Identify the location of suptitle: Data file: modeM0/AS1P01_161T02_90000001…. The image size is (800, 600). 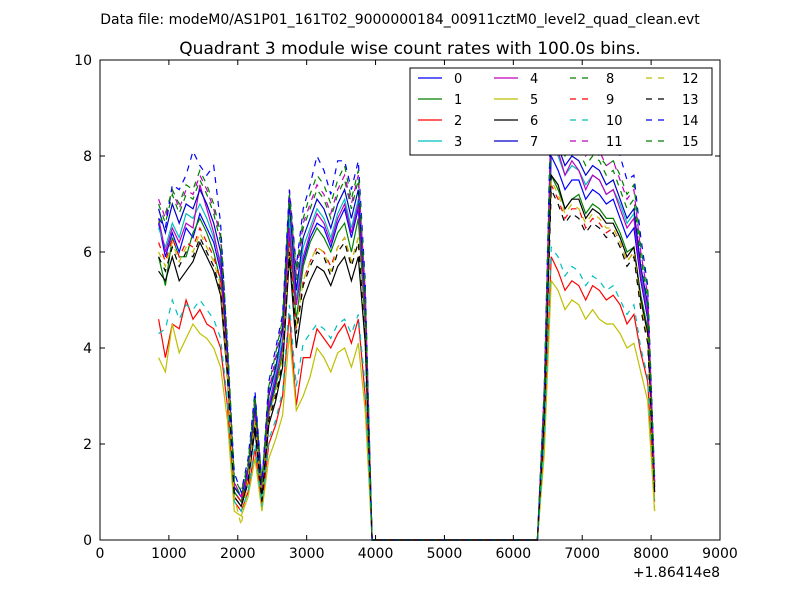
(400, 20).